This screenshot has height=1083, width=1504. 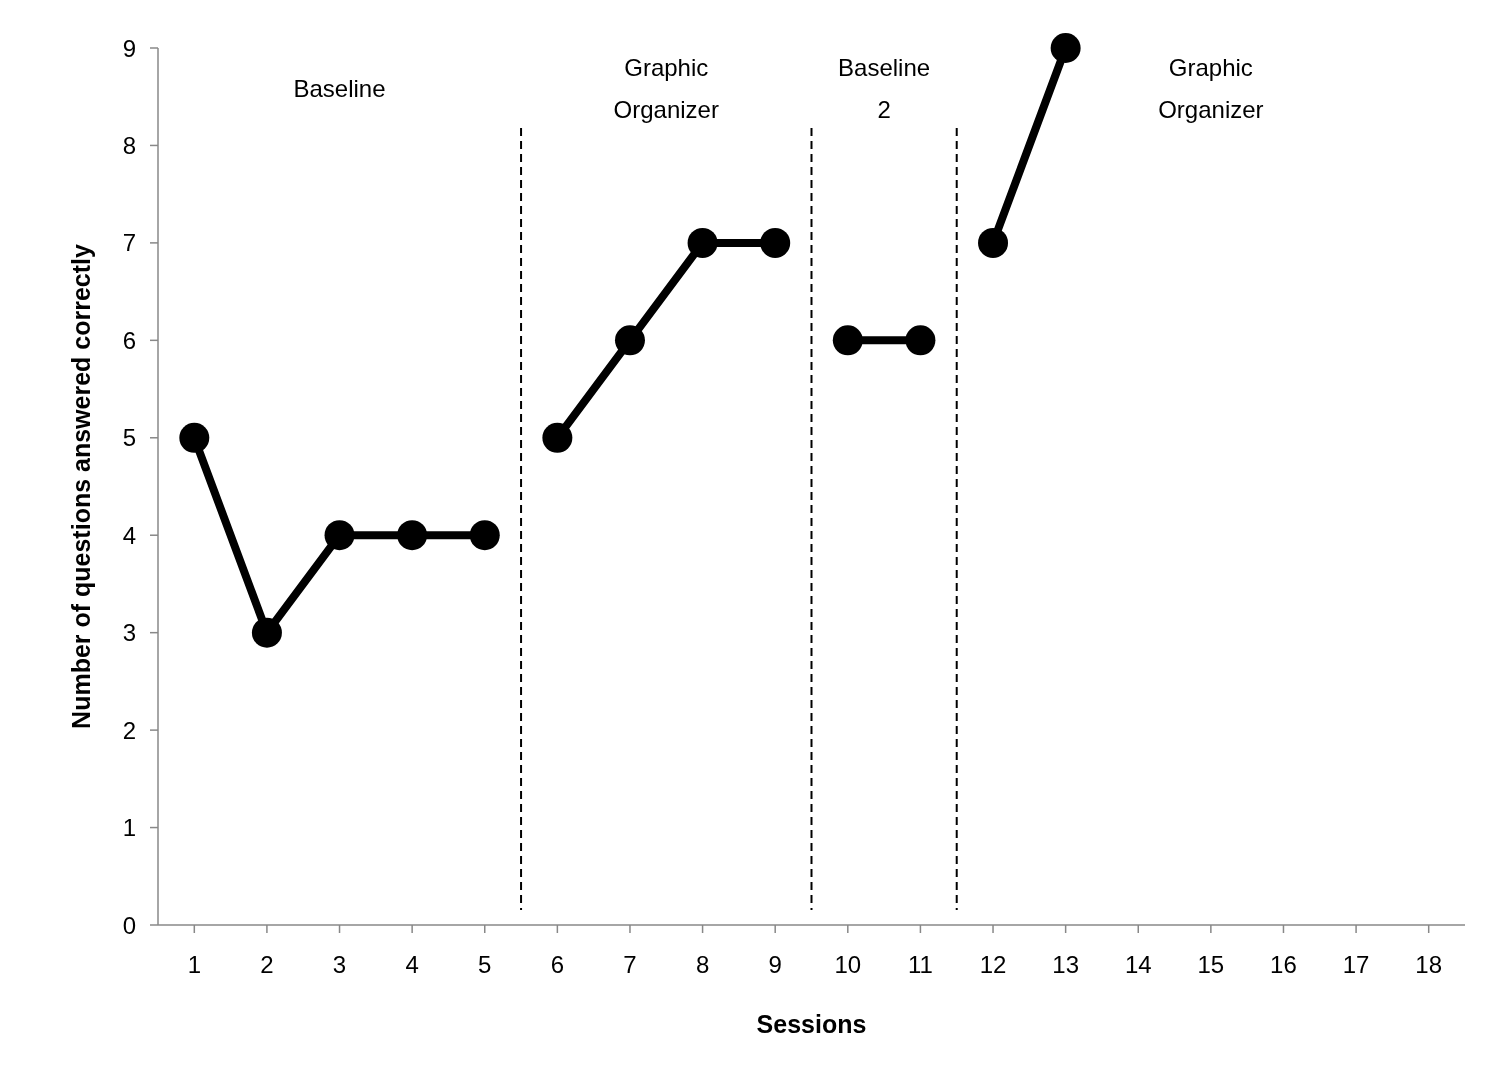 What do you see at coordinates (848, 964) in the screenshot?
I see `x-tick-label: 10` at bounding box center [848, 964].